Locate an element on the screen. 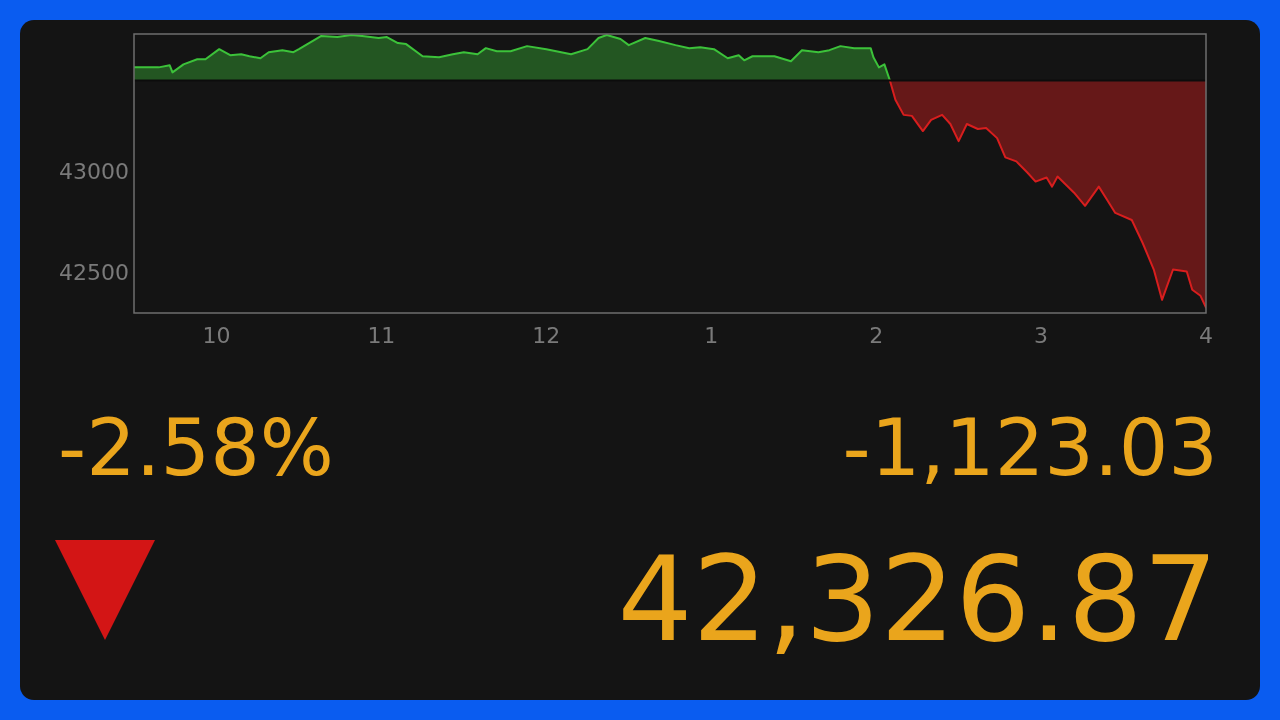 The image size is (1280, 720). text: -1,123.03 is located at coordinates (1030, 448).